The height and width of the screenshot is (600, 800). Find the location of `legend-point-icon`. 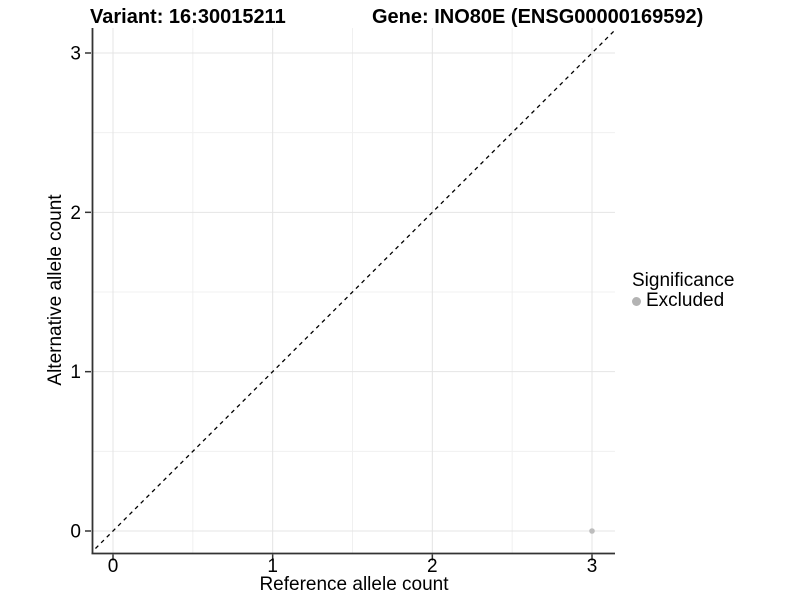

legend-point-icon is located at coordinates (636, 301).